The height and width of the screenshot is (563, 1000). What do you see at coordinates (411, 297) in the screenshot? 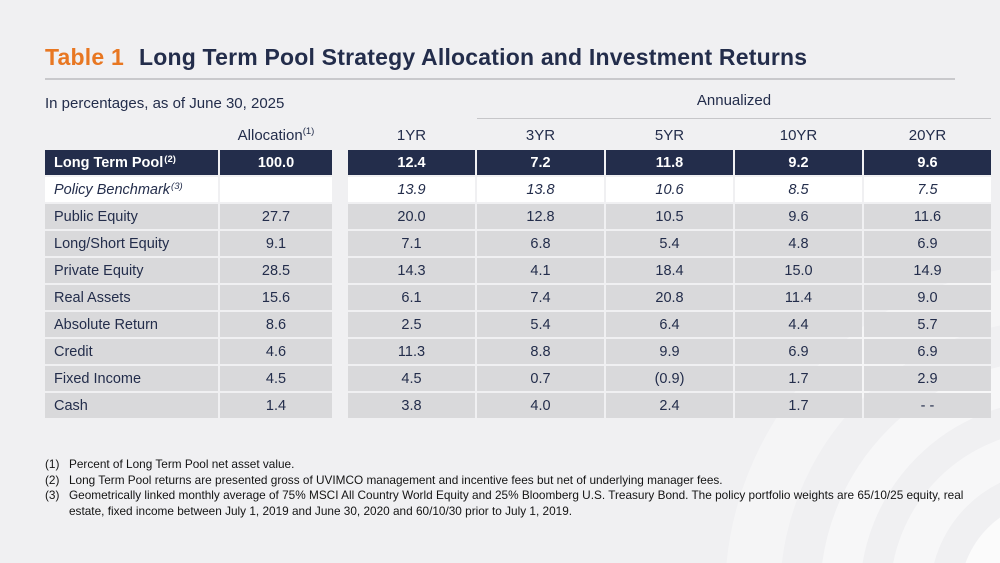
I see `return-1yr-cell: 6.1` at bounding box center [411, 297].